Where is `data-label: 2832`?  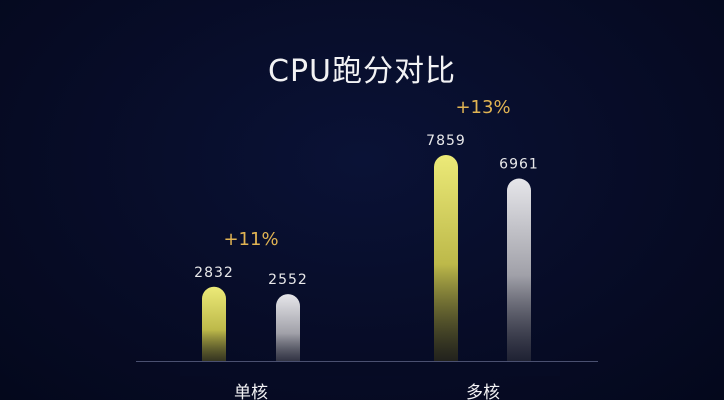
data-label: 2832 is located at coordinates (214, 273).